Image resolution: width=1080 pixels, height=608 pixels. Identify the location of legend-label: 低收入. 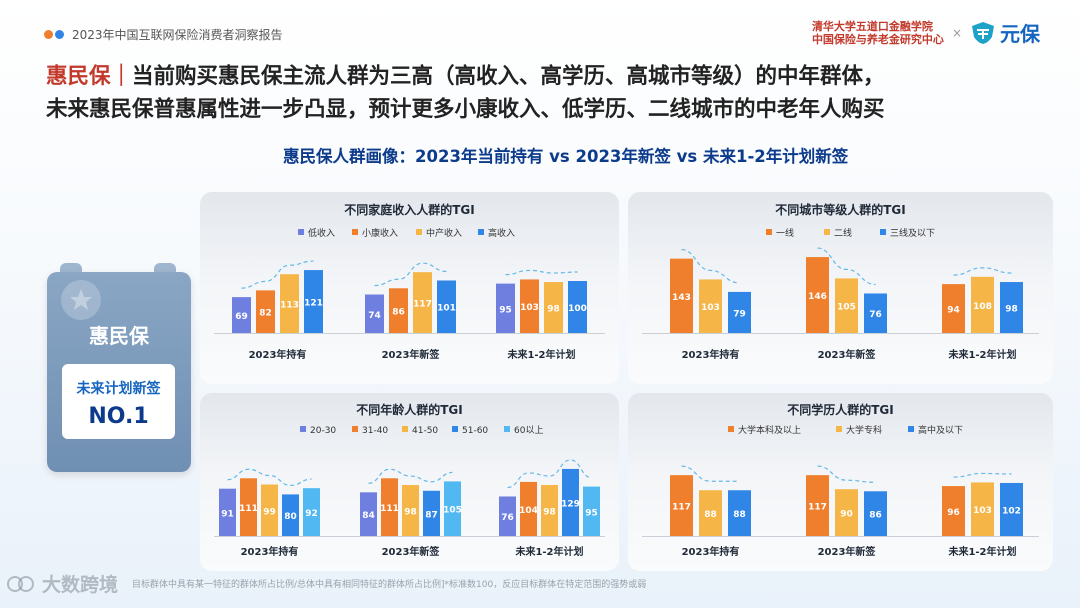
(321, 233).